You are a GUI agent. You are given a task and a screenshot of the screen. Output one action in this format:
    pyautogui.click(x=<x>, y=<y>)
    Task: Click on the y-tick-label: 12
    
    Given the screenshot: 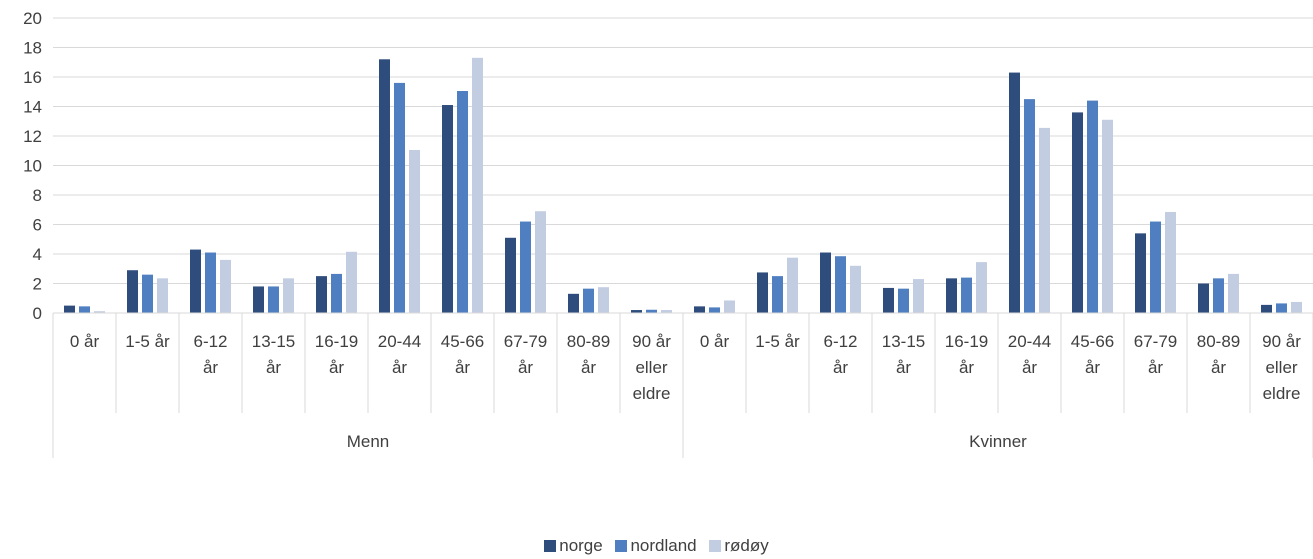 What is the action you would take?
    pyautogui.click(x=32, y=136)
    